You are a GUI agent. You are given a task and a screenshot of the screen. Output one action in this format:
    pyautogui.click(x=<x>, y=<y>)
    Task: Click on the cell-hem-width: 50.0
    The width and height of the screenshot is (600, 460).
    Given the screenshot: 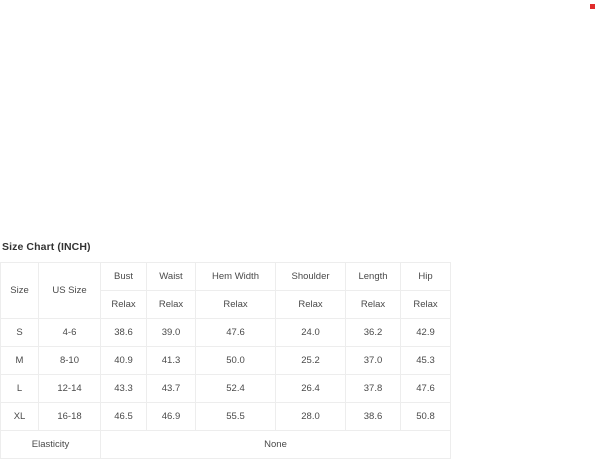 What is the action you would take?
    pyautogui.click(x=235, y=360)
    